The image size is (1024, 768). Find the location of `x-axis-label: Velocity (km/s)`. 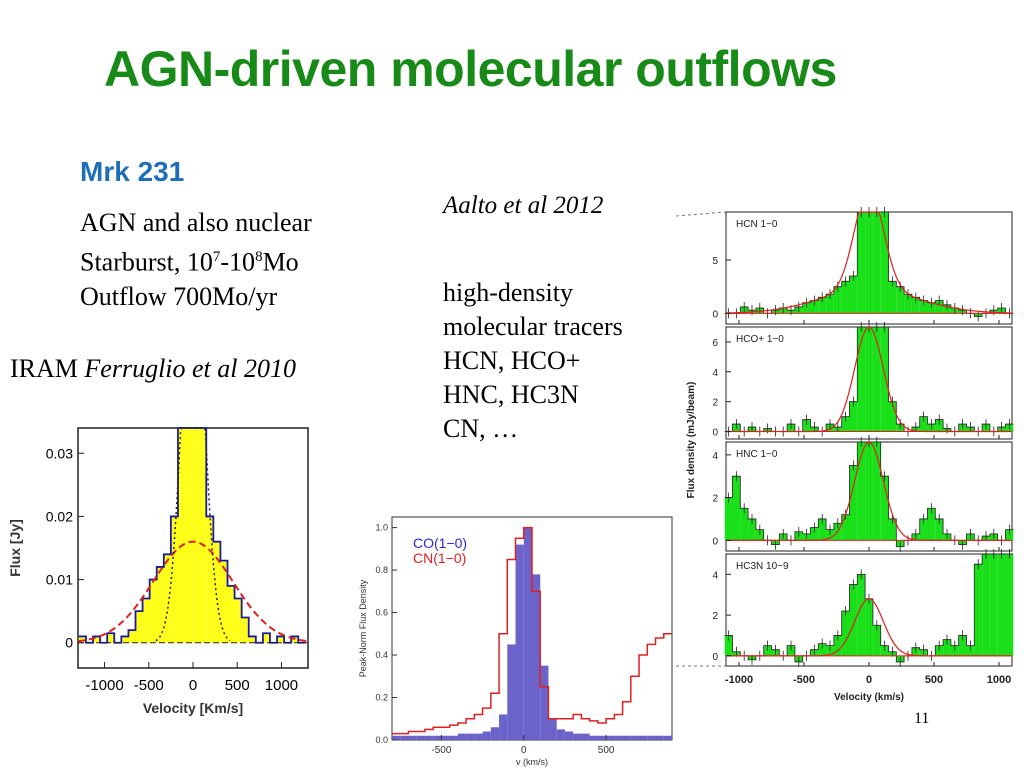

x-axis-label: Velocity (km/s) is located at coordinates (869, 697).